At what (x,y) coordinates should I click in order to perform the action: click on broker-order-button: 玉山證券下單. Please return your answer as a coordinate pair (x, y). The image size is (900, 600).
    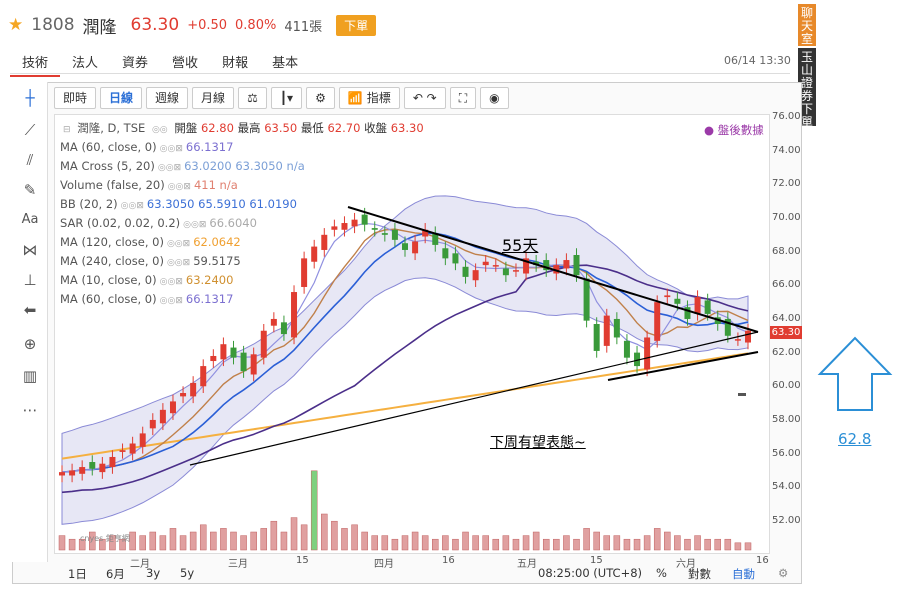
    Looking at the image, I should click on (807, 88).